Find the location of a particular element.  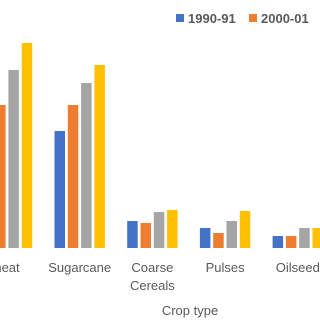

x-tick-label: heat is located at coordinates (10, 267).